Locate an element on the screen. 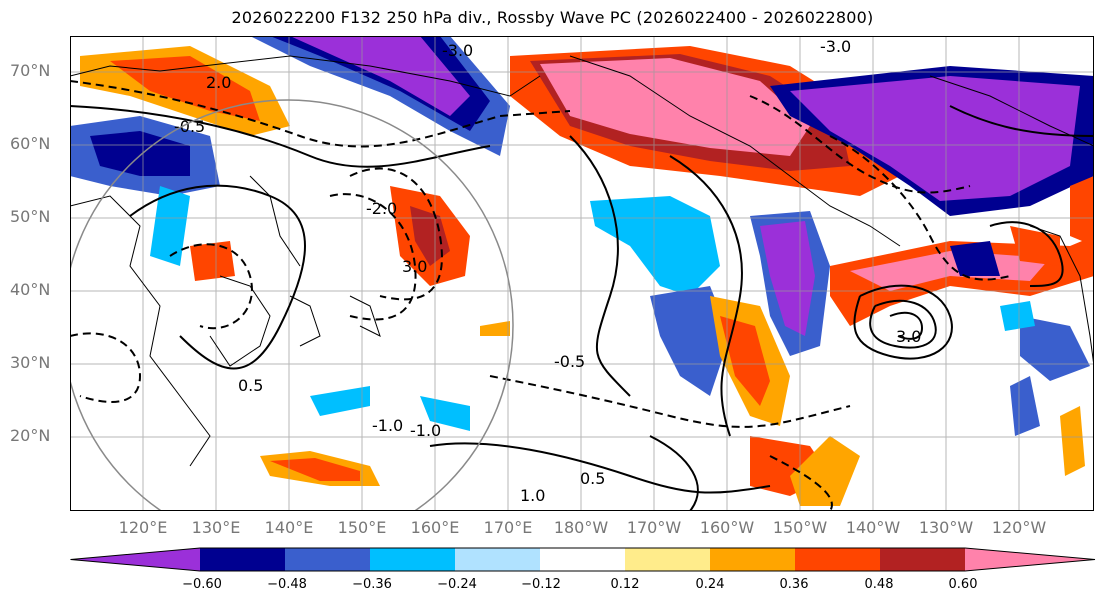  colorbar-tick-012: 0.12 is located at coordinates (625, 584).